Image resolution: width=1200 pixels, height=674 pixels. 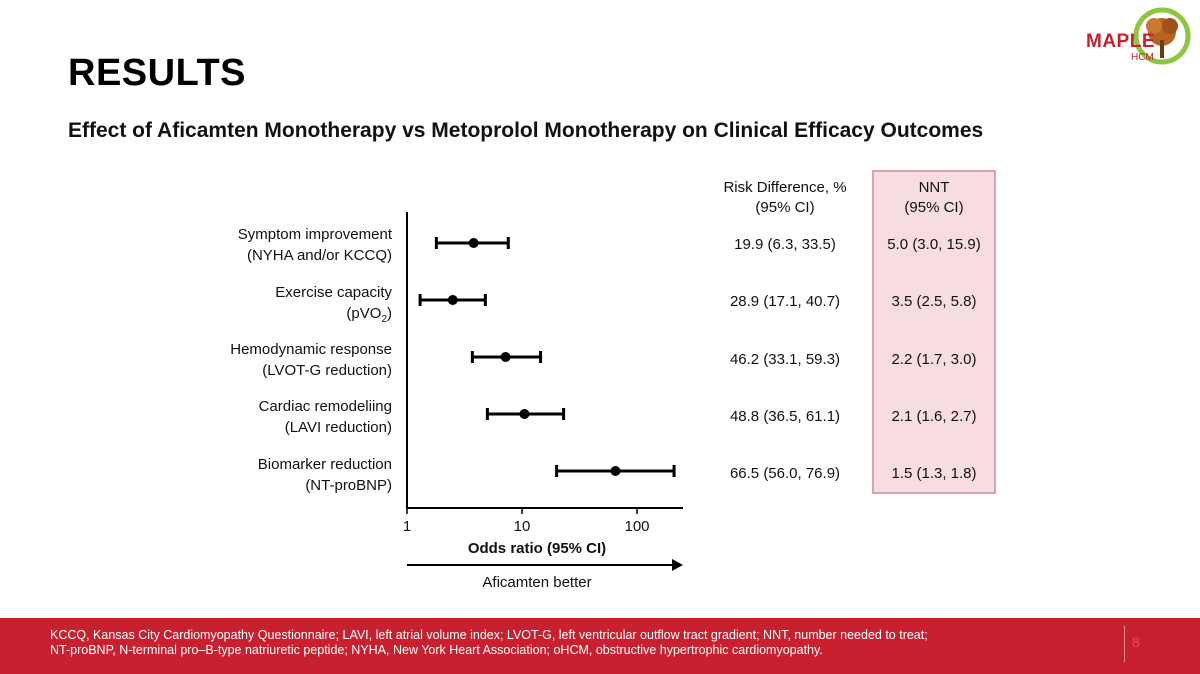 I want to click on direction-label: Aficamten better, so click(x=536, y=582).